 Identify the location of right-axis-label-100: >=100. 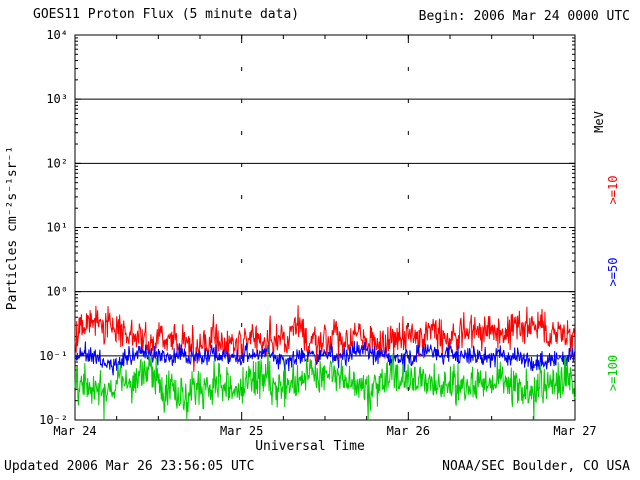
(613, 373).